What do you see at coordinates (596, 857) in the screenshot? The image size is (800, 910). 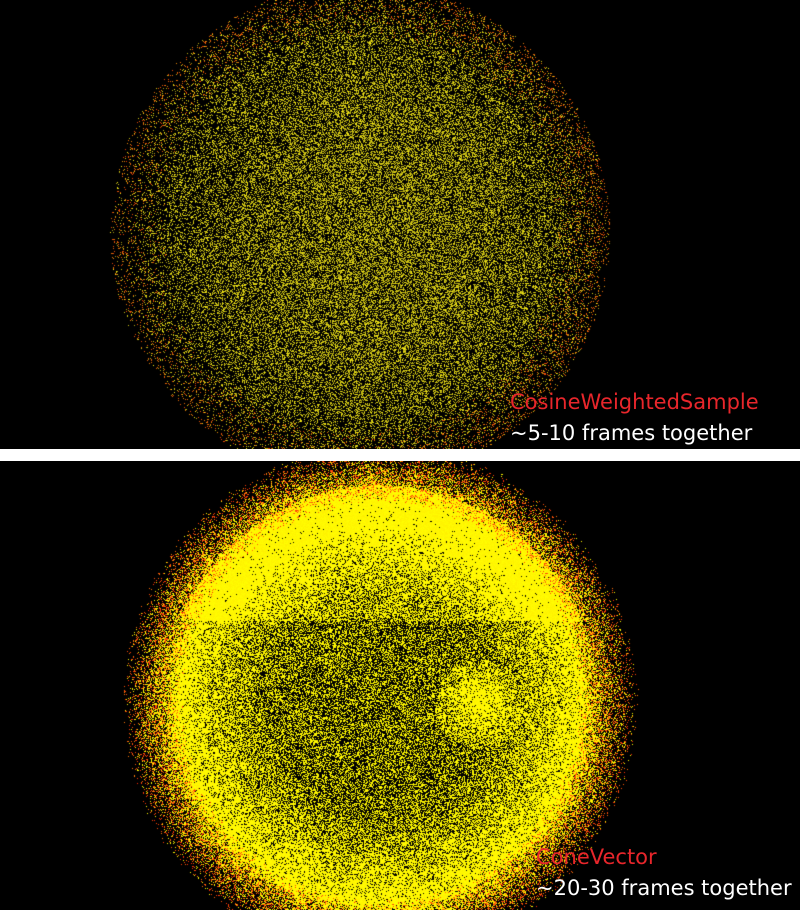 I see `method-label: ConeVector` at bounding box center [596, 857].